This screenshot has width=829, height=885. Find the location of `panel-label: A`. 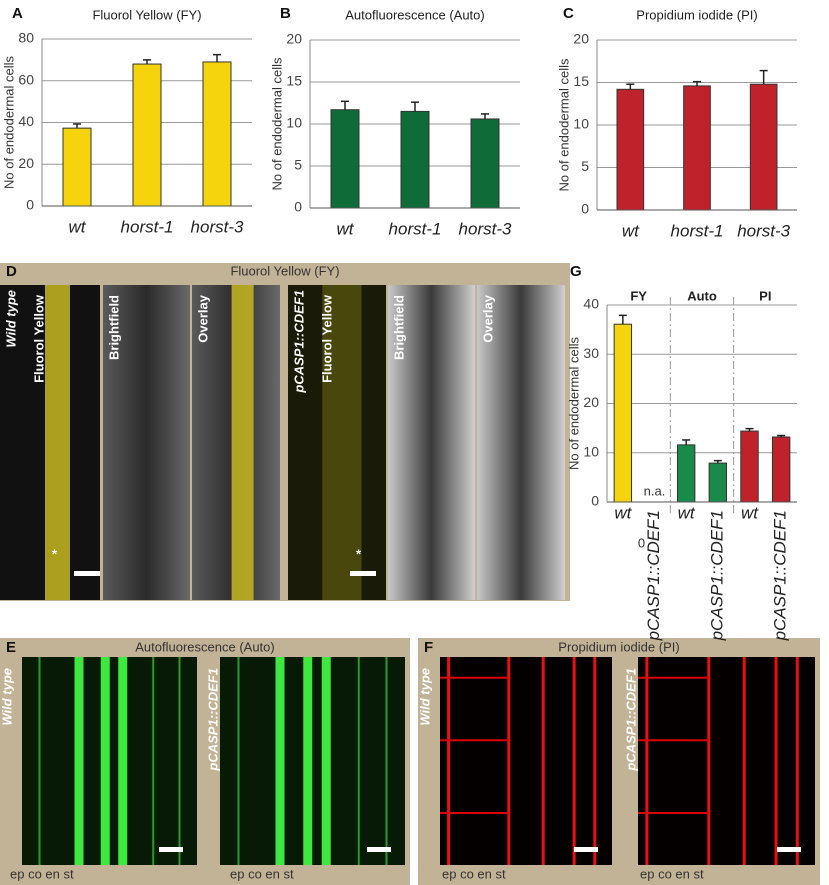

panel-label: A is located at coordinates (17, 13).